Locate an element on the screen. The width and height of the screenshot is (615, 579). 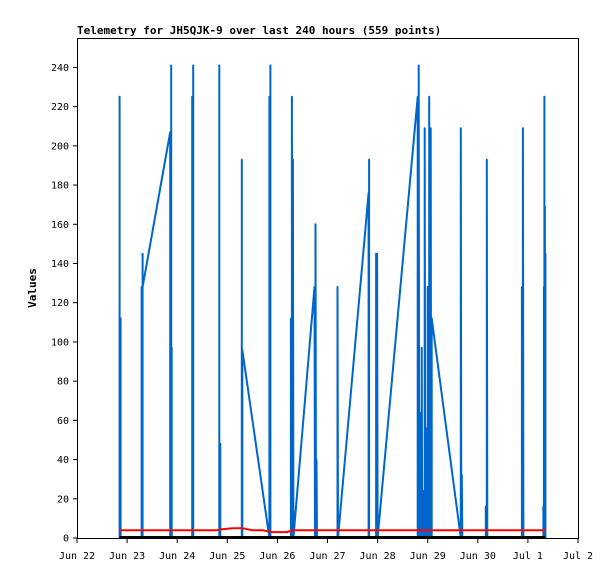
y-tick-label-10: 200 is located at coordinates (60, 146).